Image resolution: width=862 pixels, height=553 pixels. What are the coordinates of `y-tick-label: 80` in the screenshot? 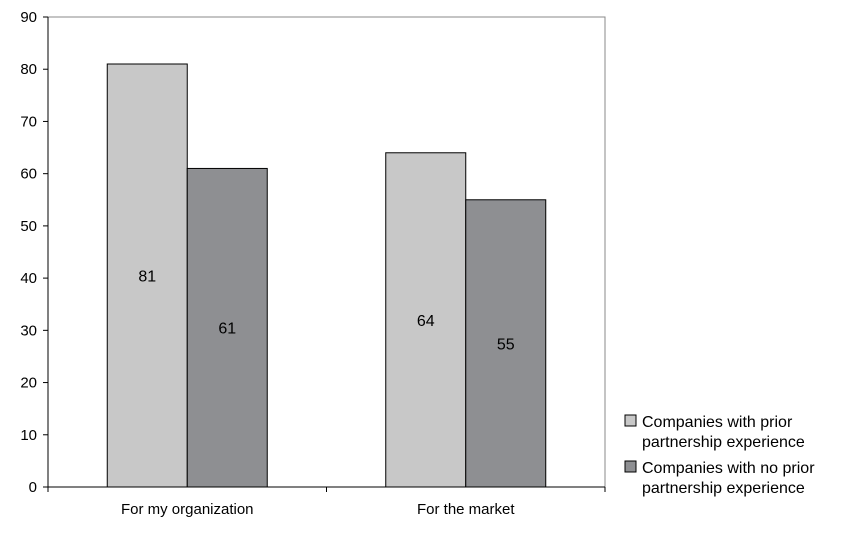 It's located at (28, 69).